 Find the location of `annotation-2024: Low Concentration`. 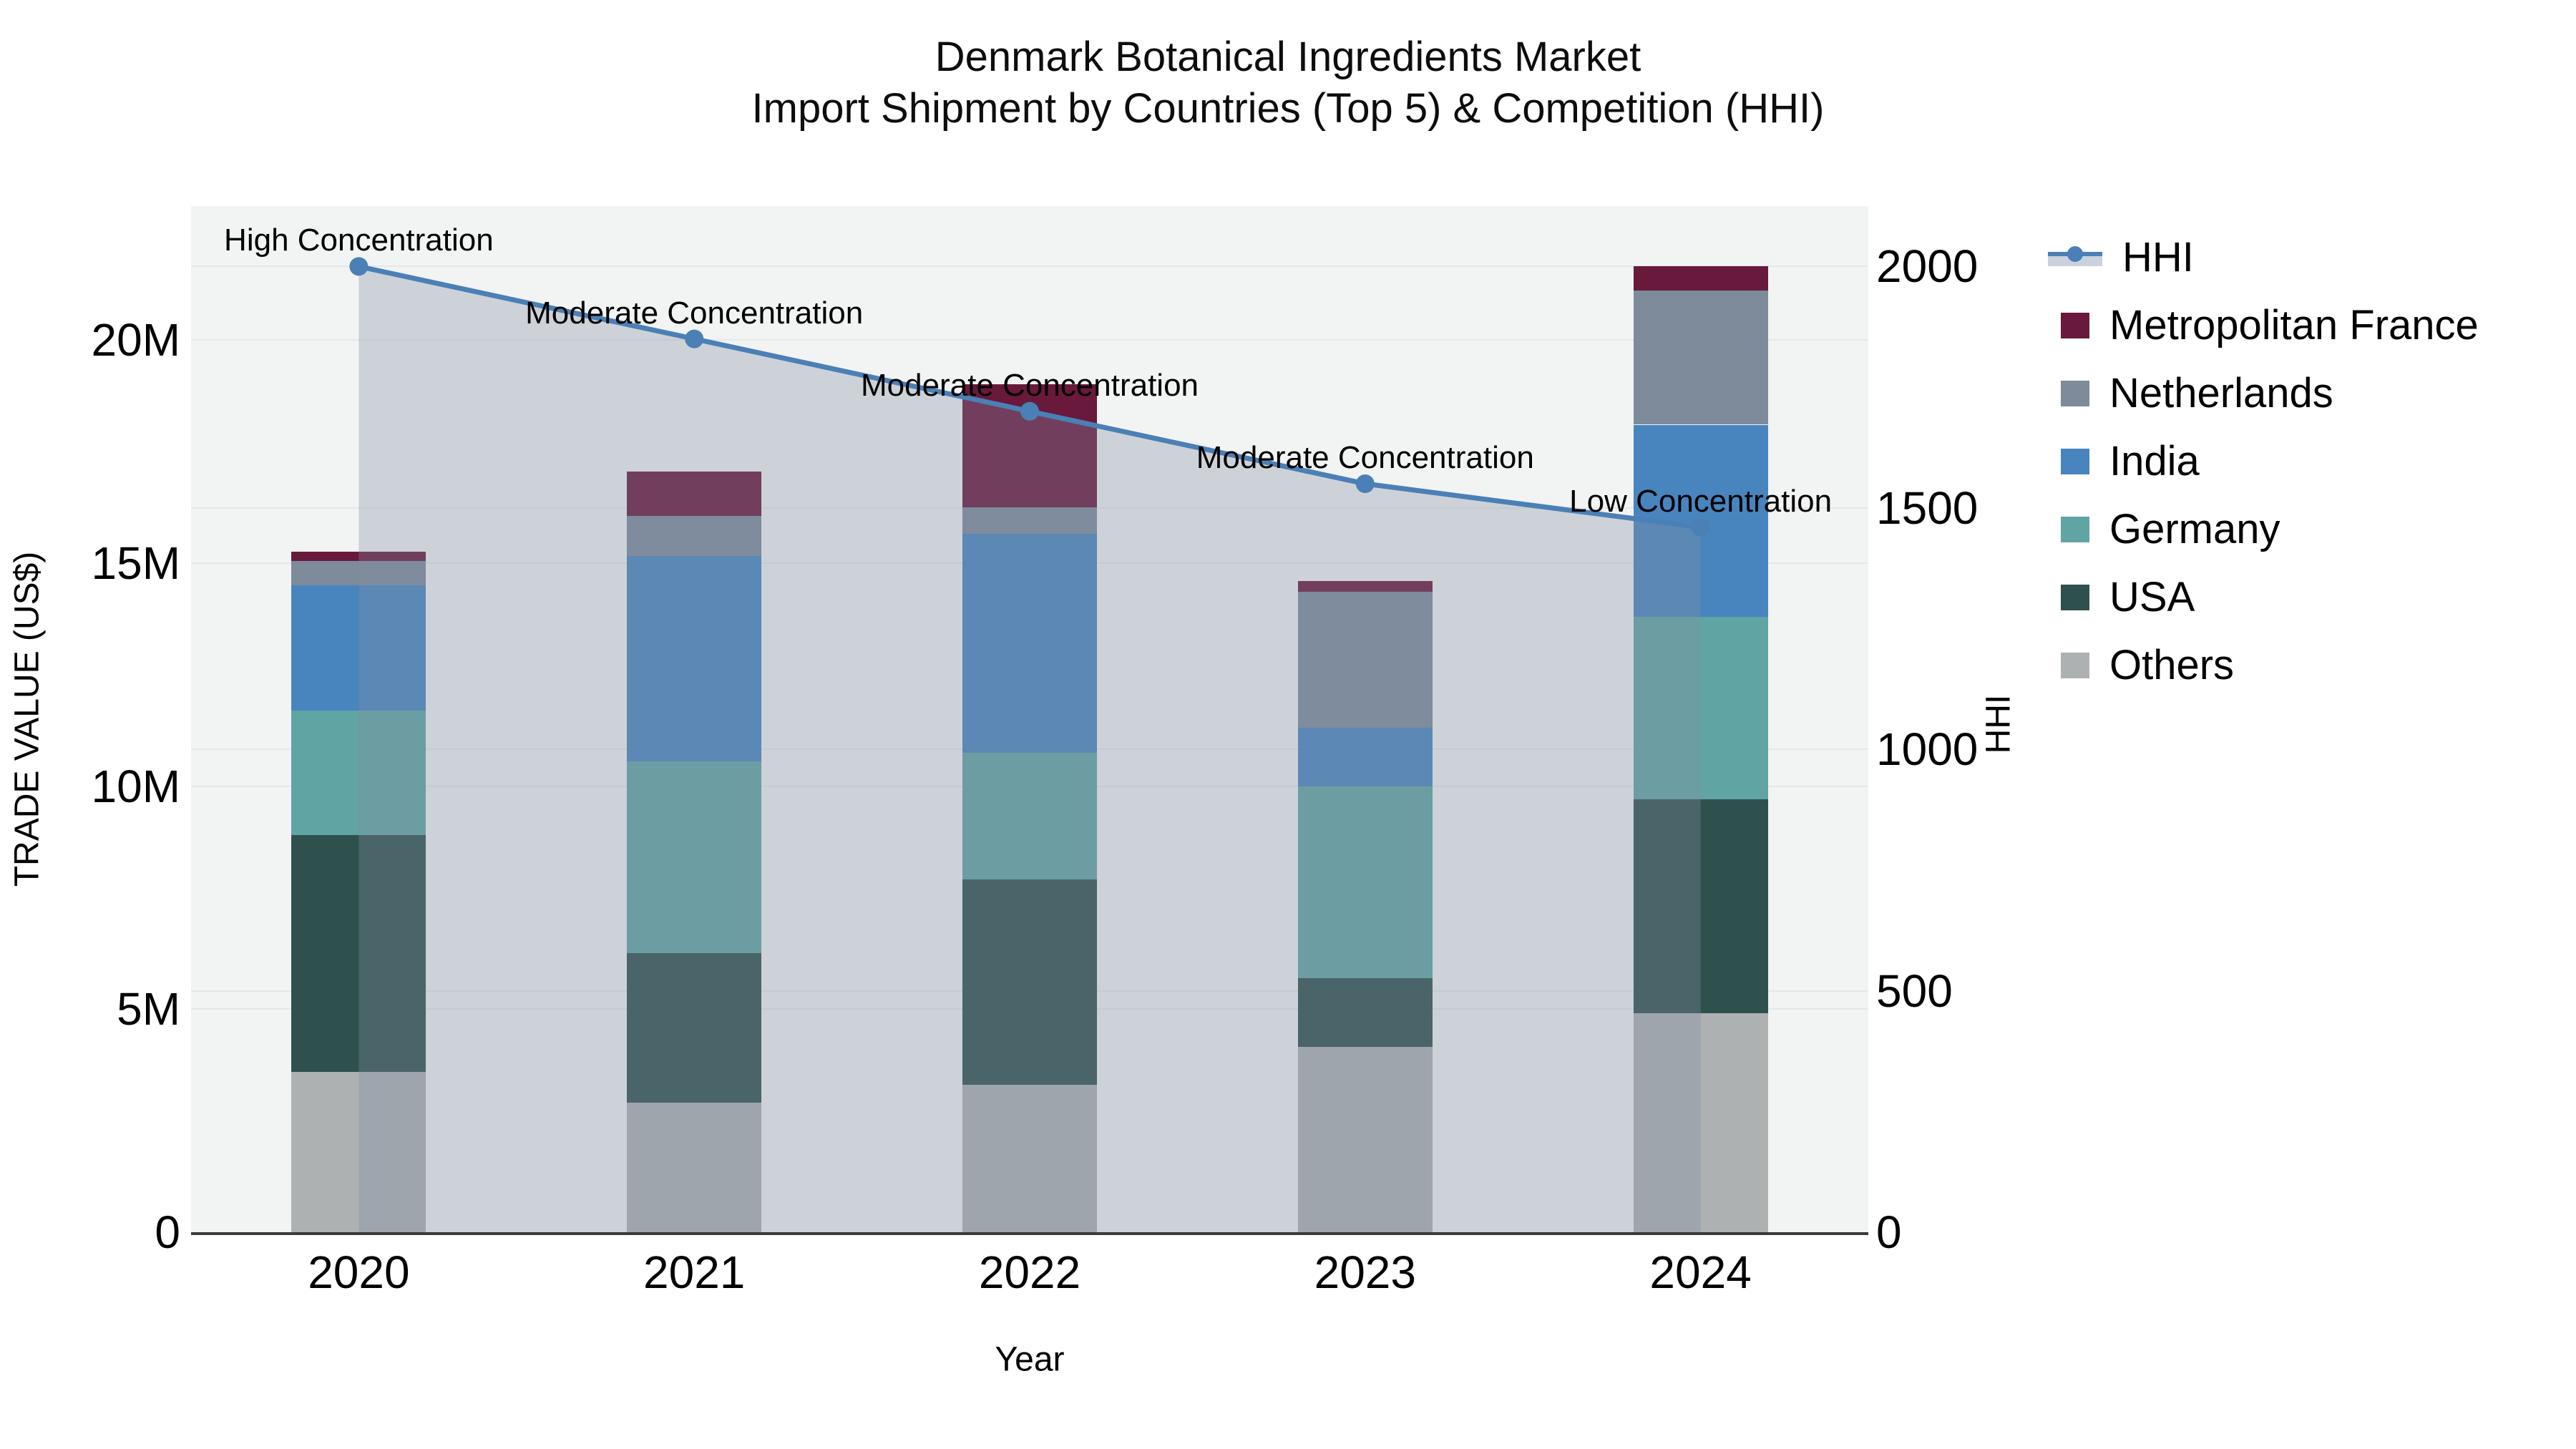

annotation-2024: Low Concentration is located at coordinates (1701, 501).